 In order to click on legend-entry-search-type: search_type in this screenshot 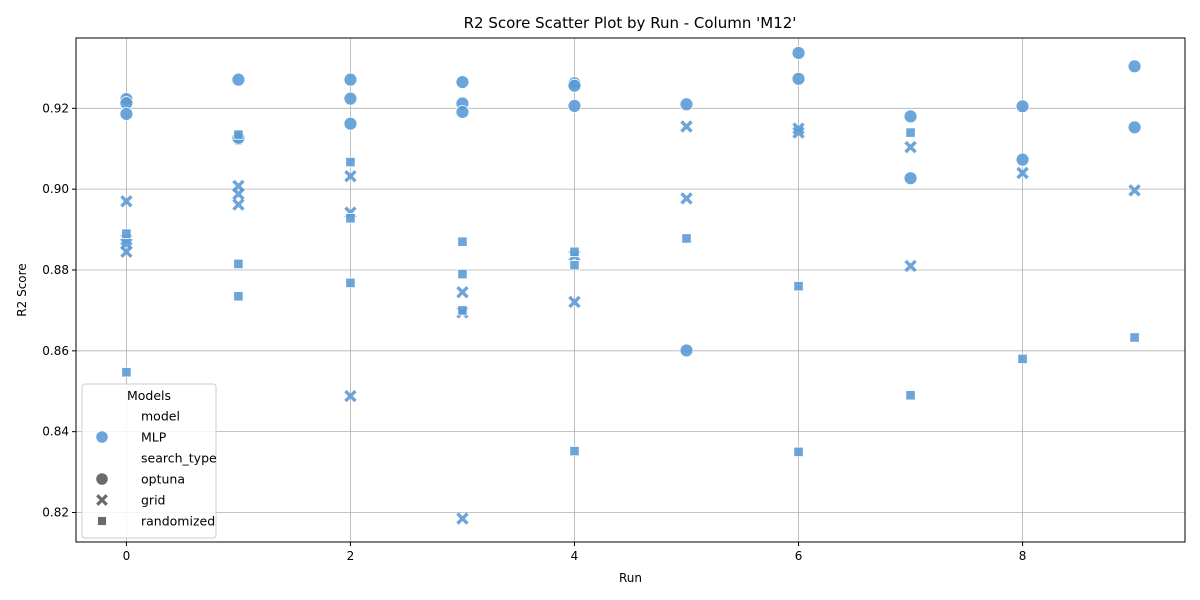, I will do `click(179, 458)`.